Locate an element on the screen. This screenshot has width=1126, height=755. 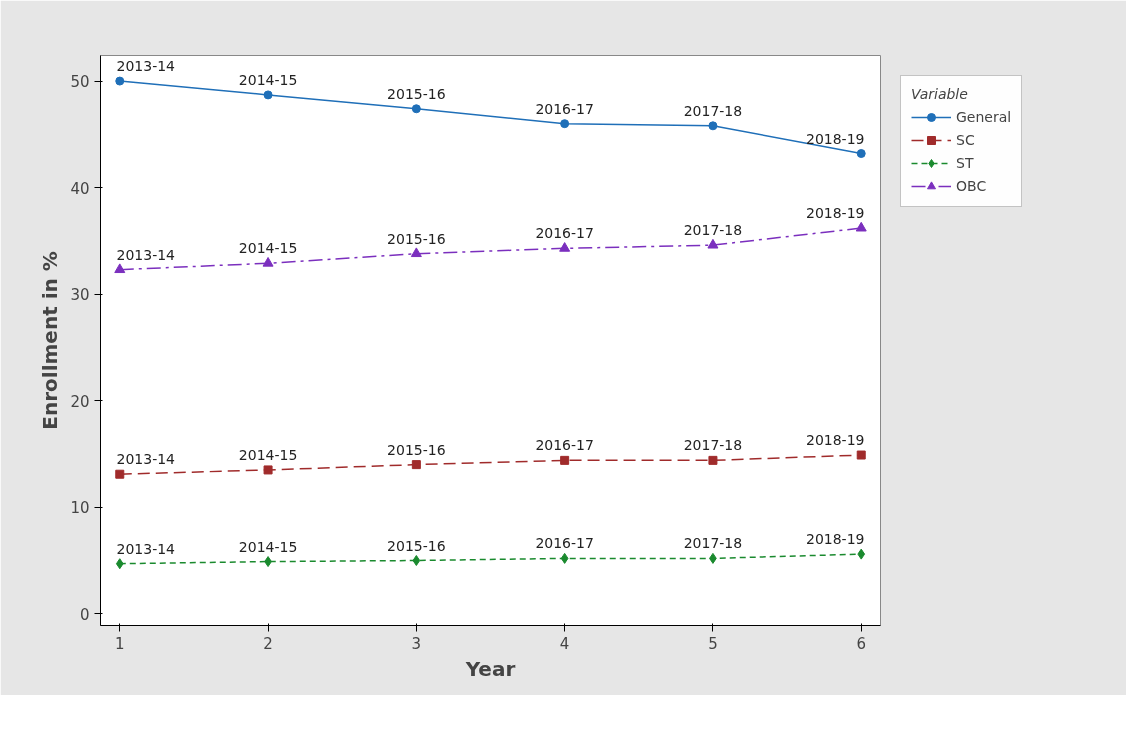
x-axis-title: Year is located at coordinates (490, 668).